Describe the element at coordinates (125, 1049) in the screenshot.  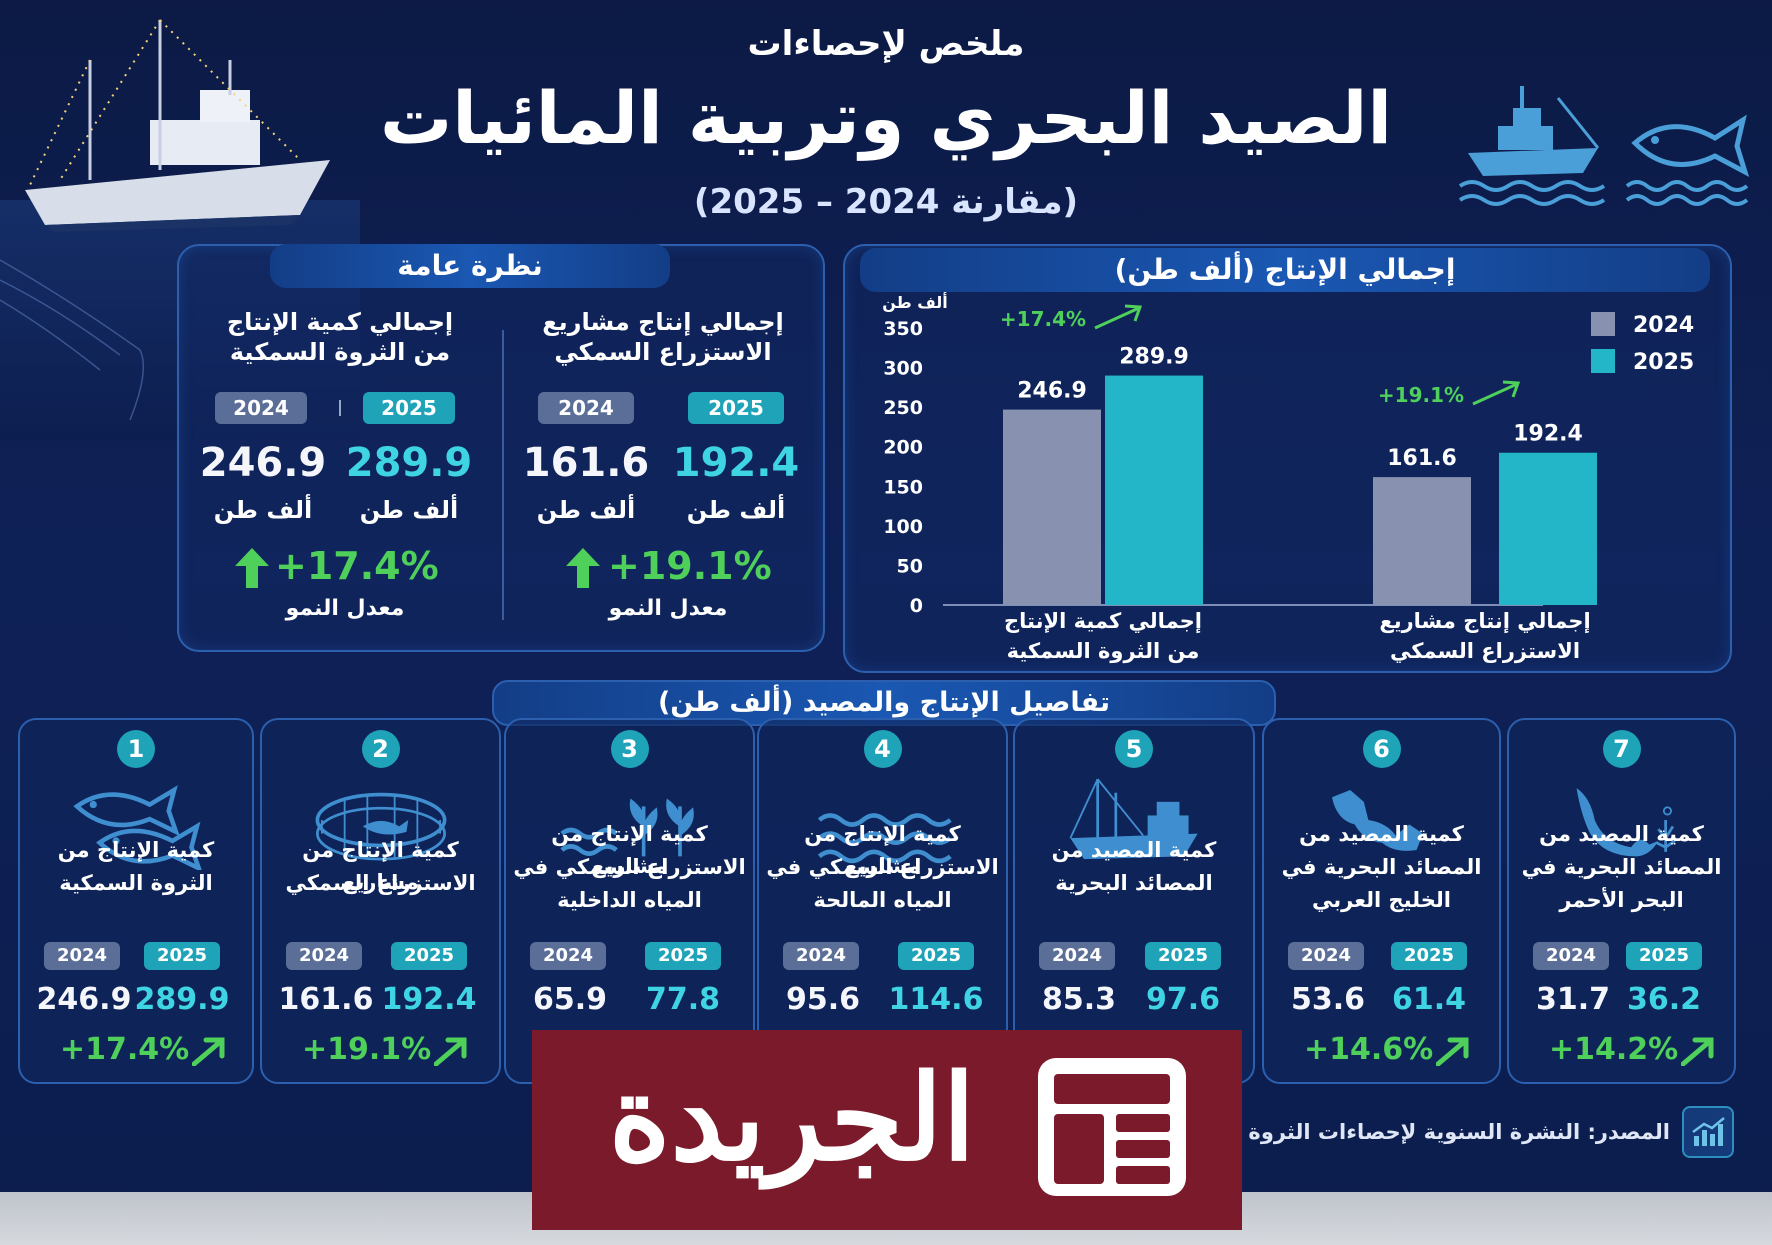
I see `card-growth-value: +17.4%` at that location.